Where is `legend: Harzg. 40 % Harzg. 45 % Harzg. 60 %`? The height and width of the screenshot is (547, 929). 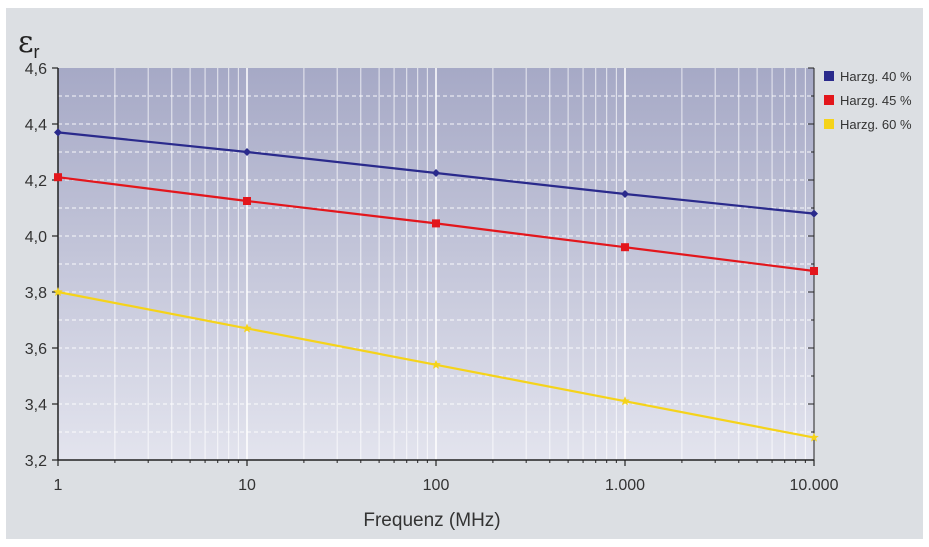
legend: Harzg. 40 % Harzg. 45 % Harzg. 60 % is located at coordinates (868, 100).